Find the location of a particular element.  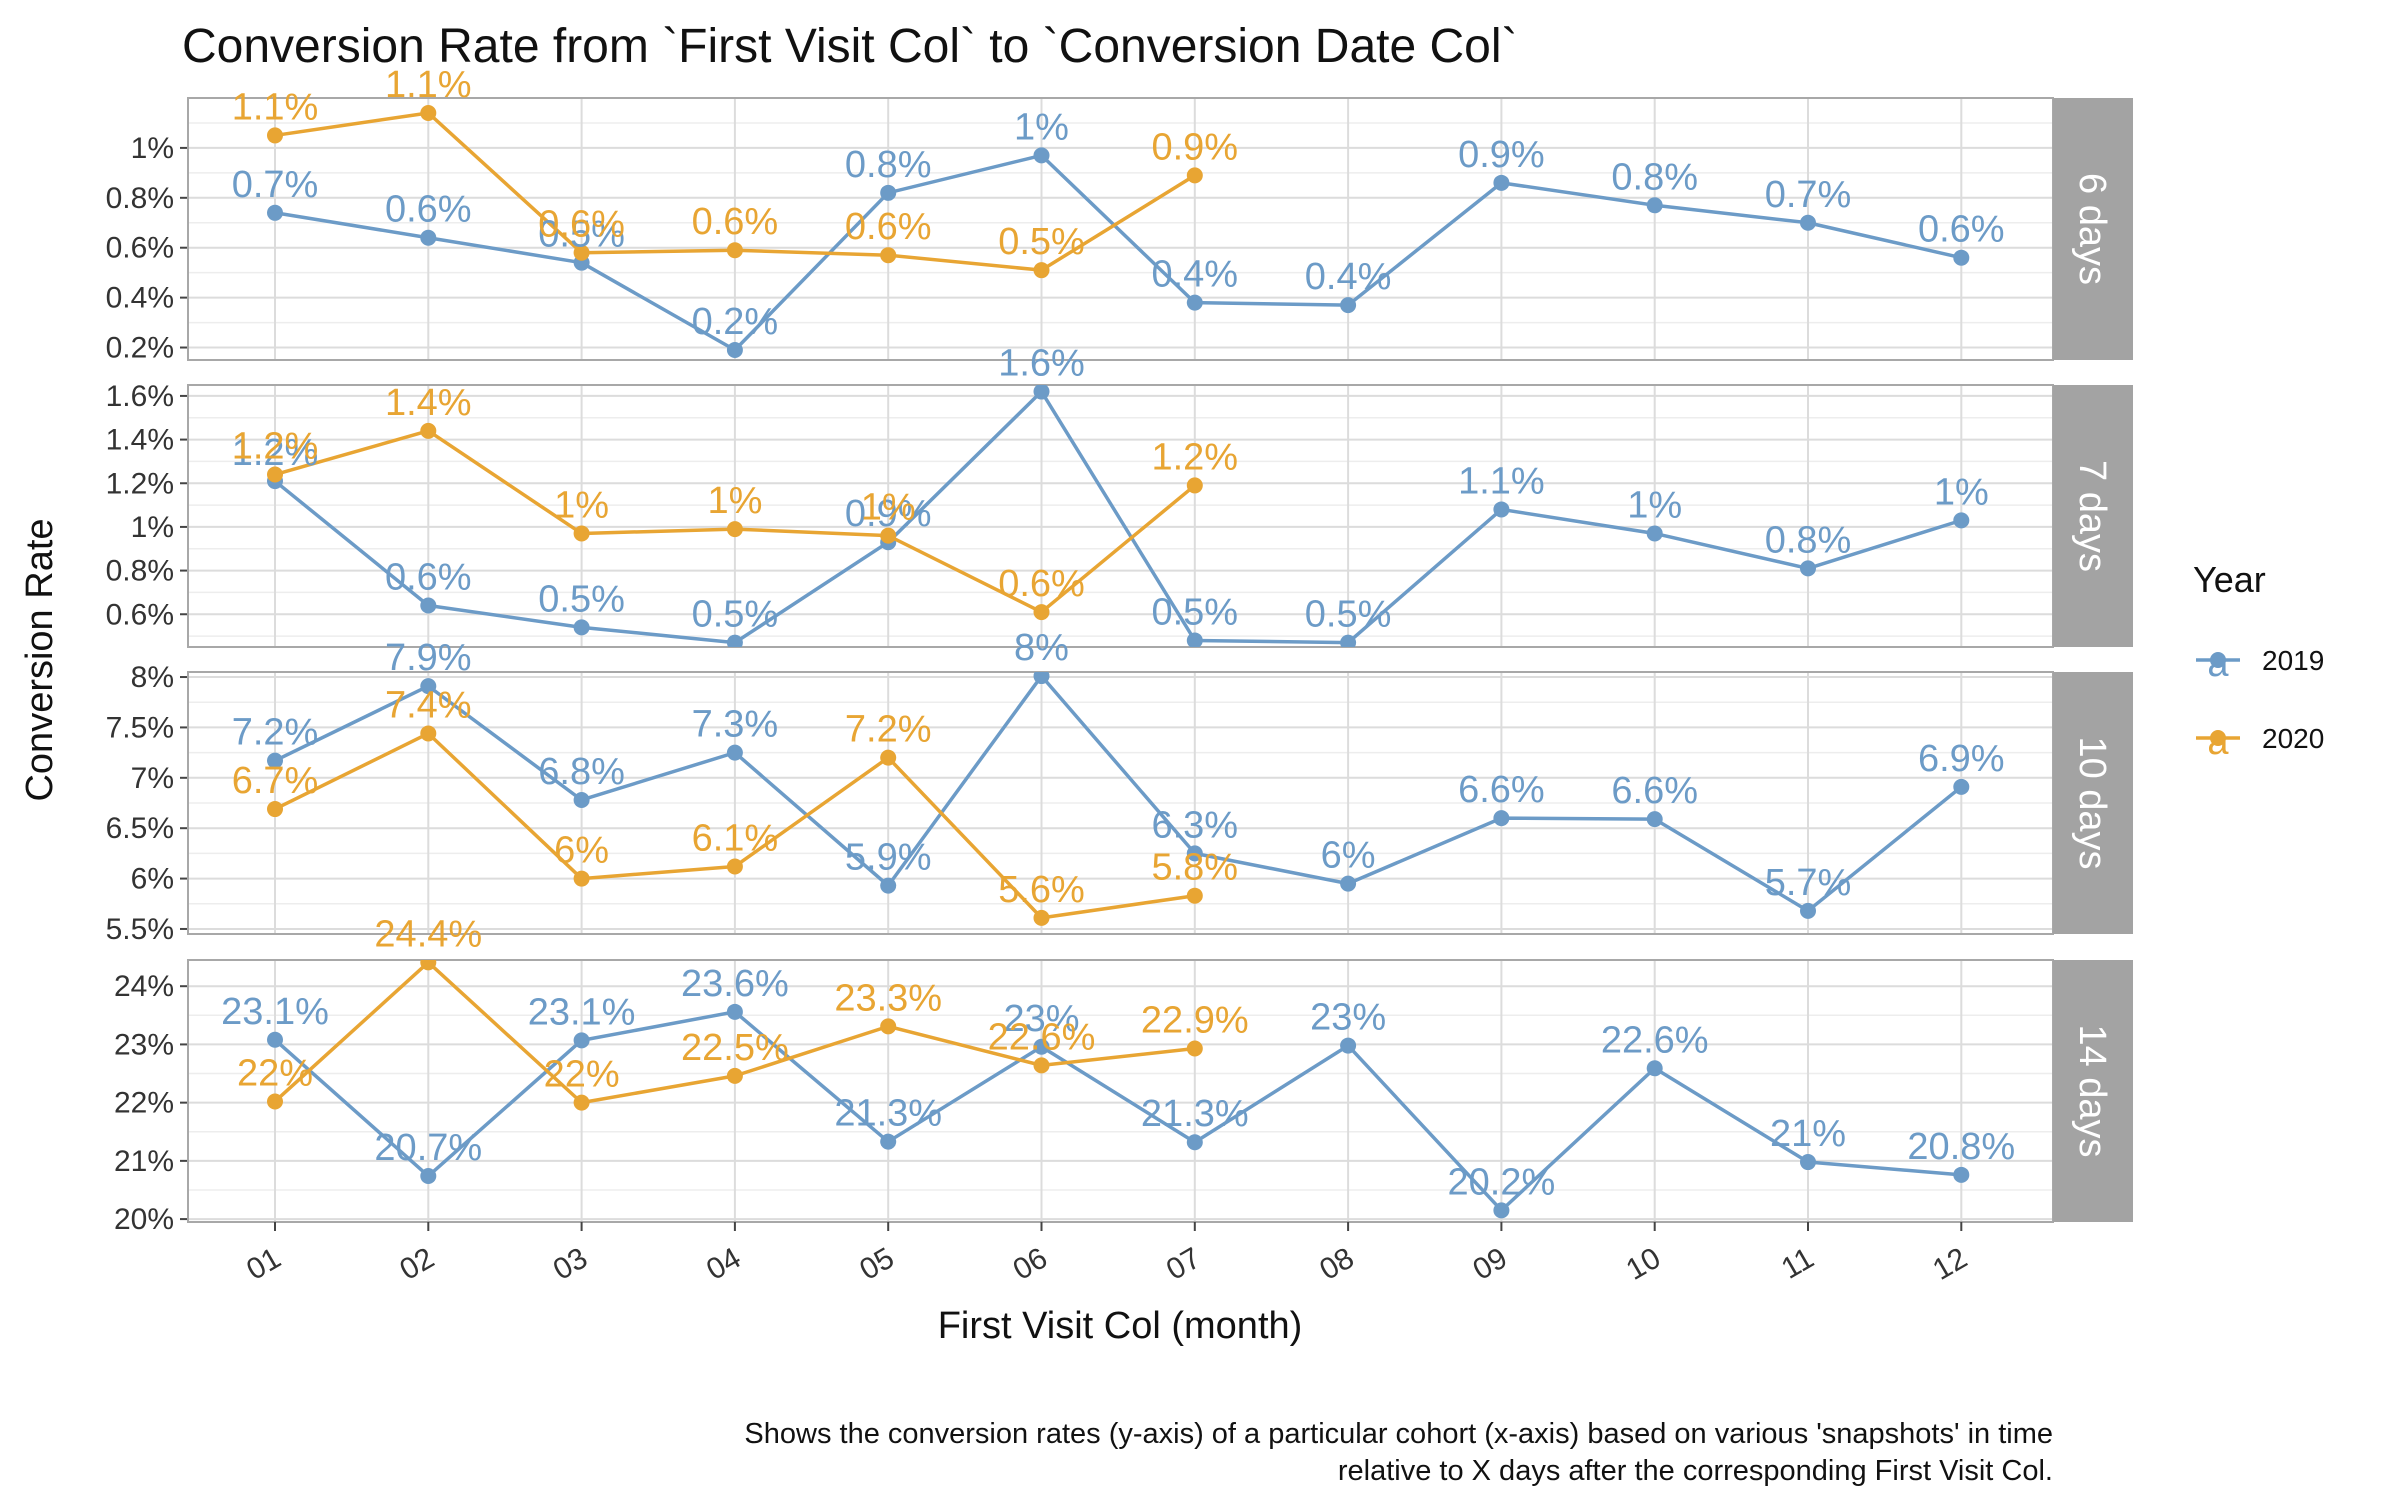

data-label-2020-05: 7.2% is located at coordinates (888, 730).